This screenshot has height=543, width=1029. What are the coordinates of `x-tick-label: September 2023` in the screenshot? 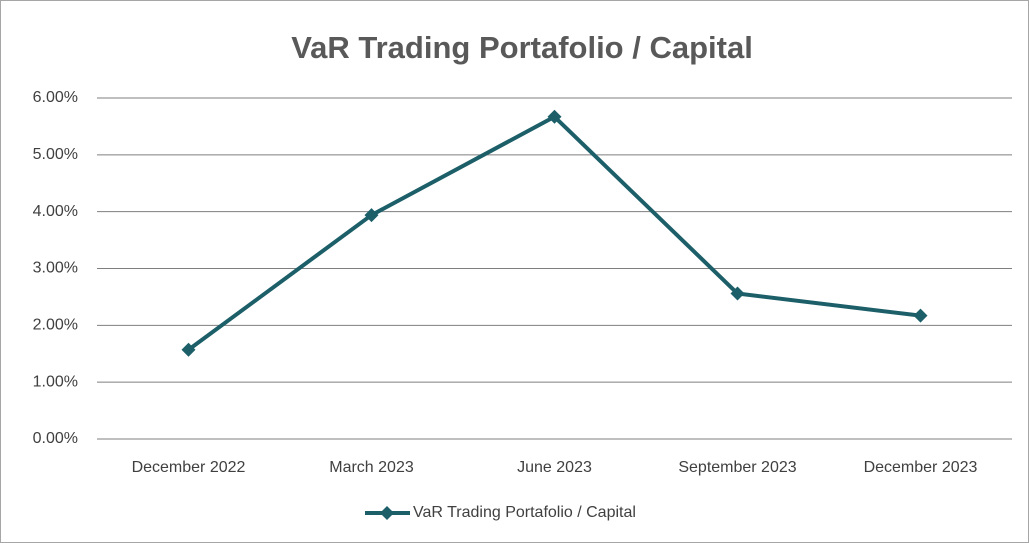 It's located at (737, 467).